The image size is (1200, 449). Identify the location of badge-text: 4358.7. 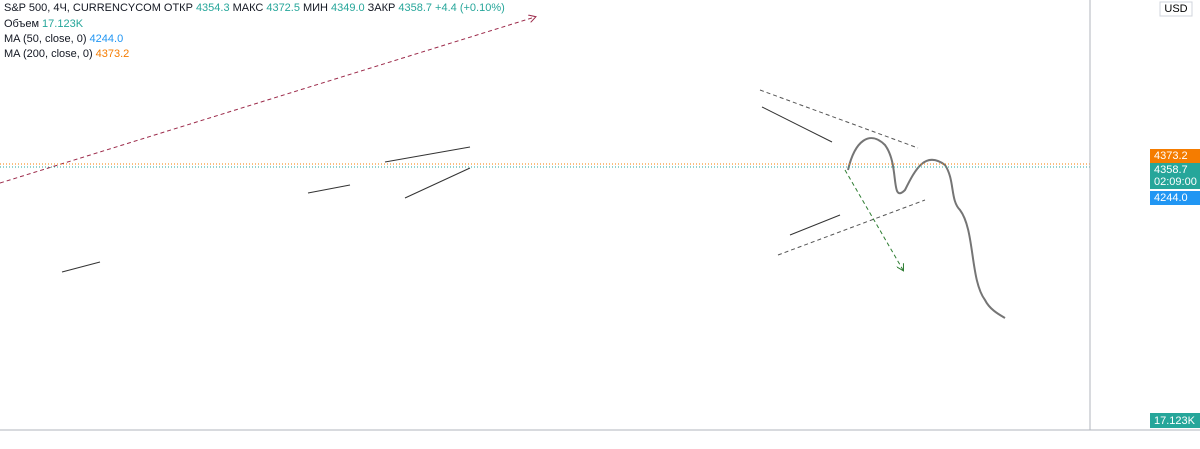
(1171, 170).